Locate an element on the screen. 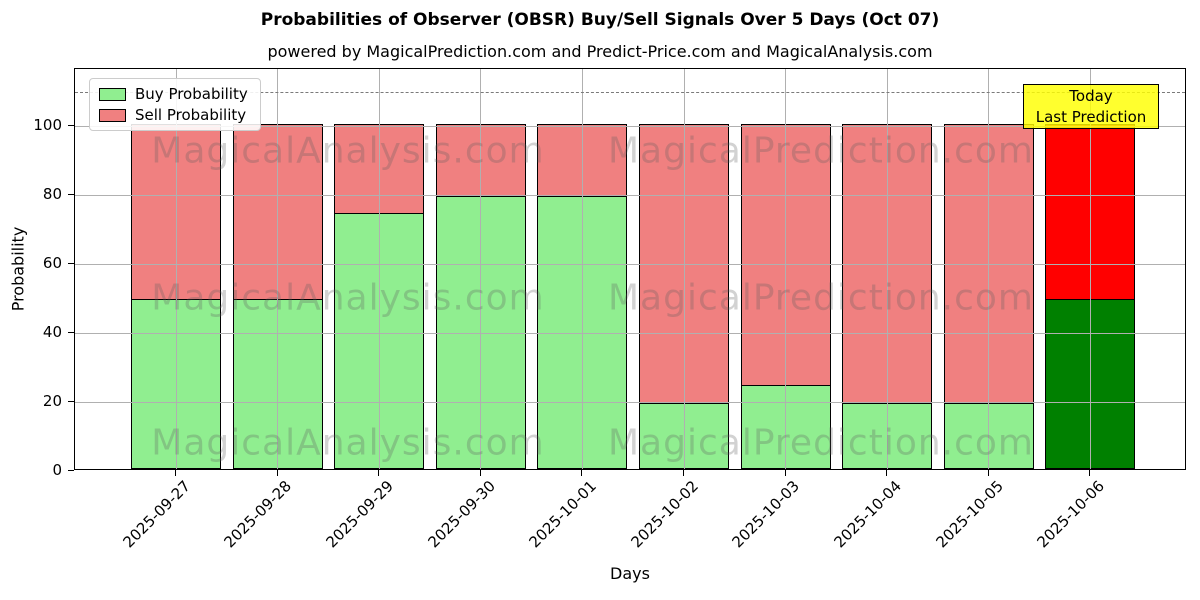 This screenshot has height=600, width=1200. y-tick-label: 60 is located at coordinates (52, 263).